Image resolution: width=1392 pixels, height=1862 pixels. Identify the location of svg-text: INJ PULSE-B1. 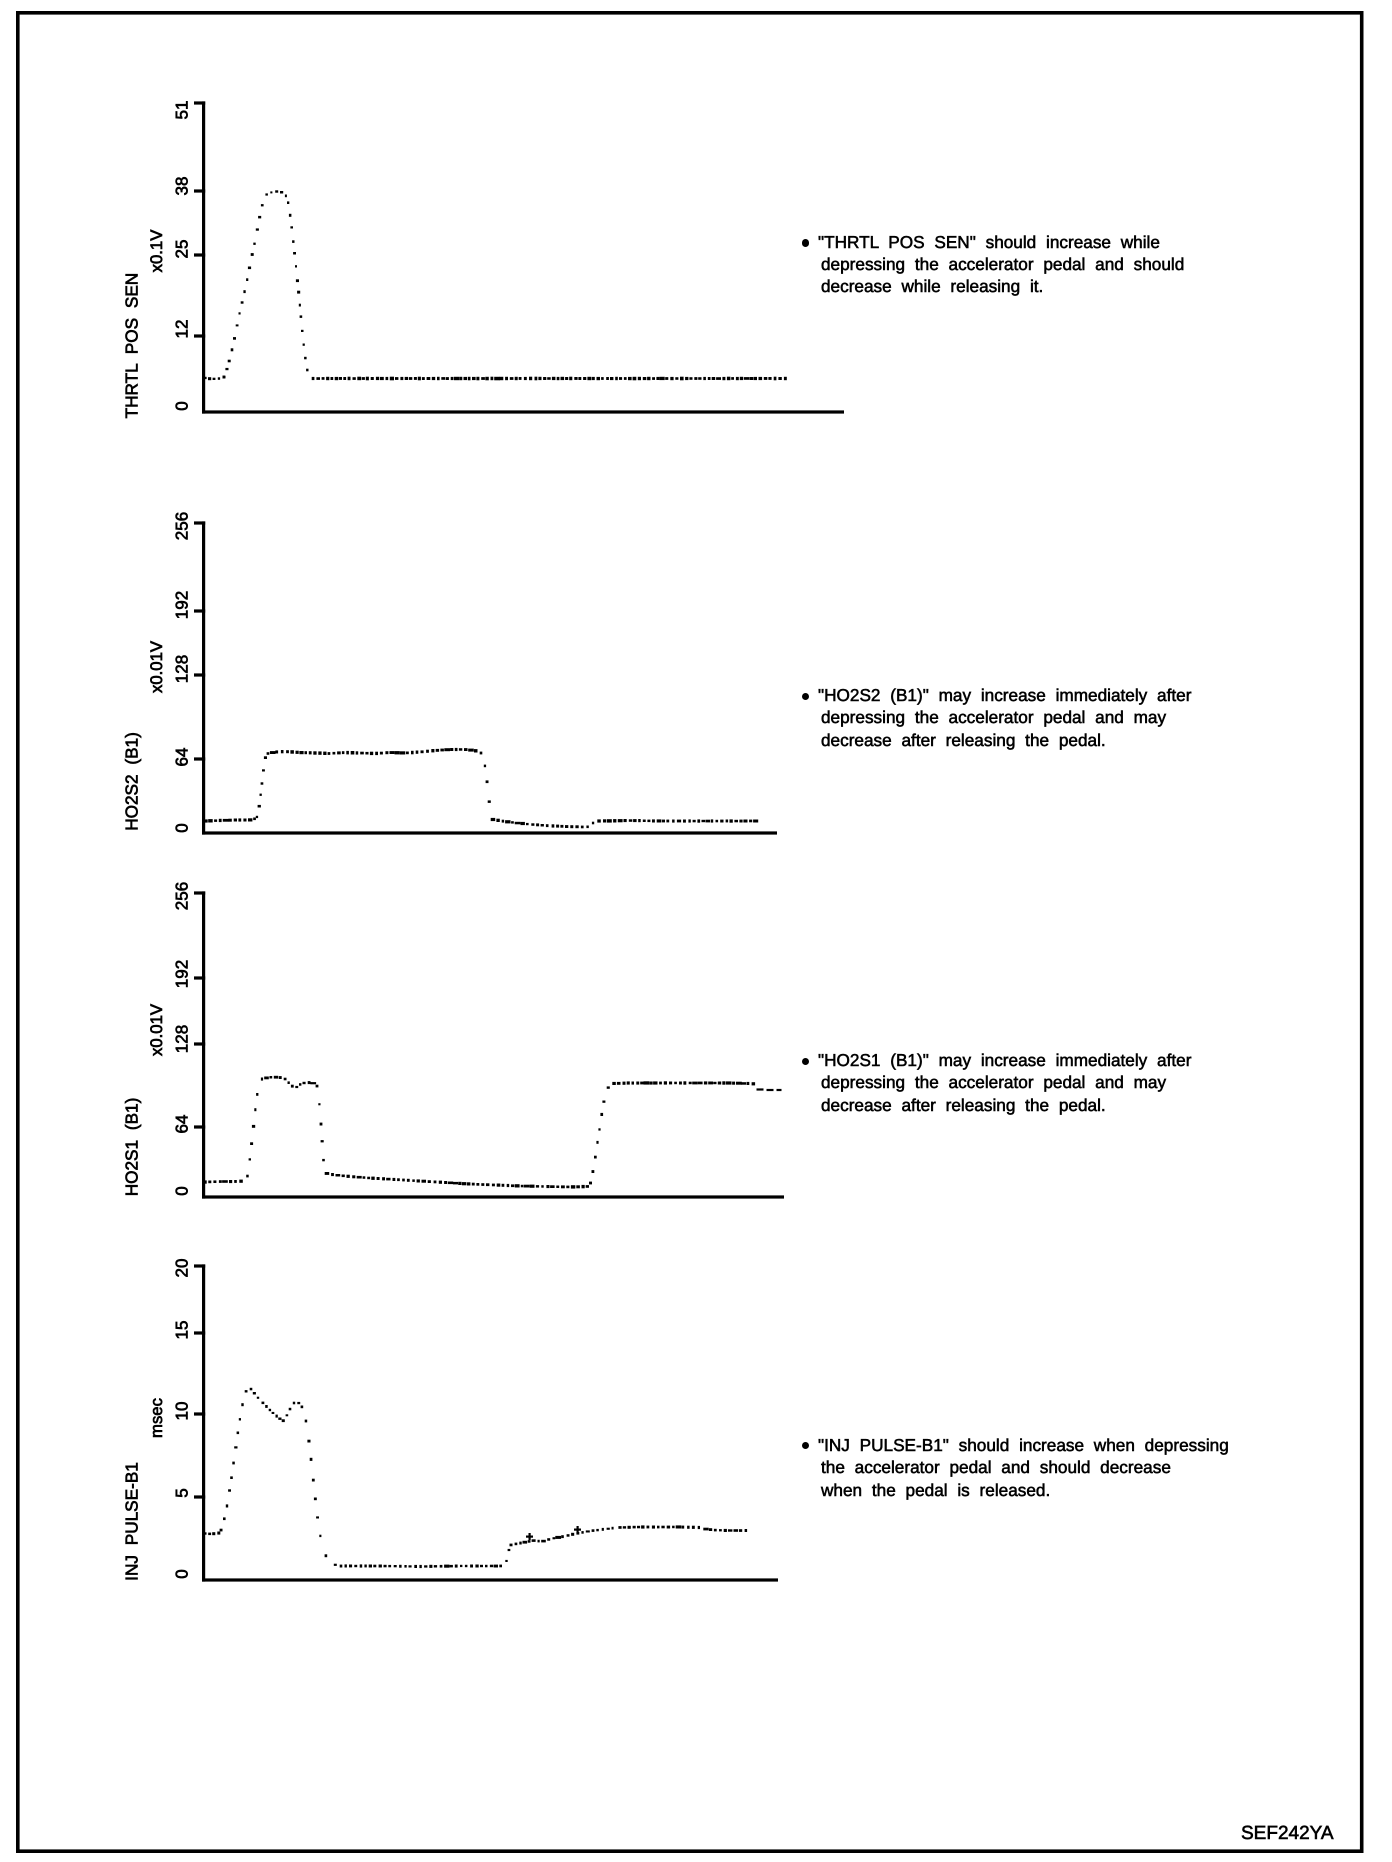
(132, 1521).